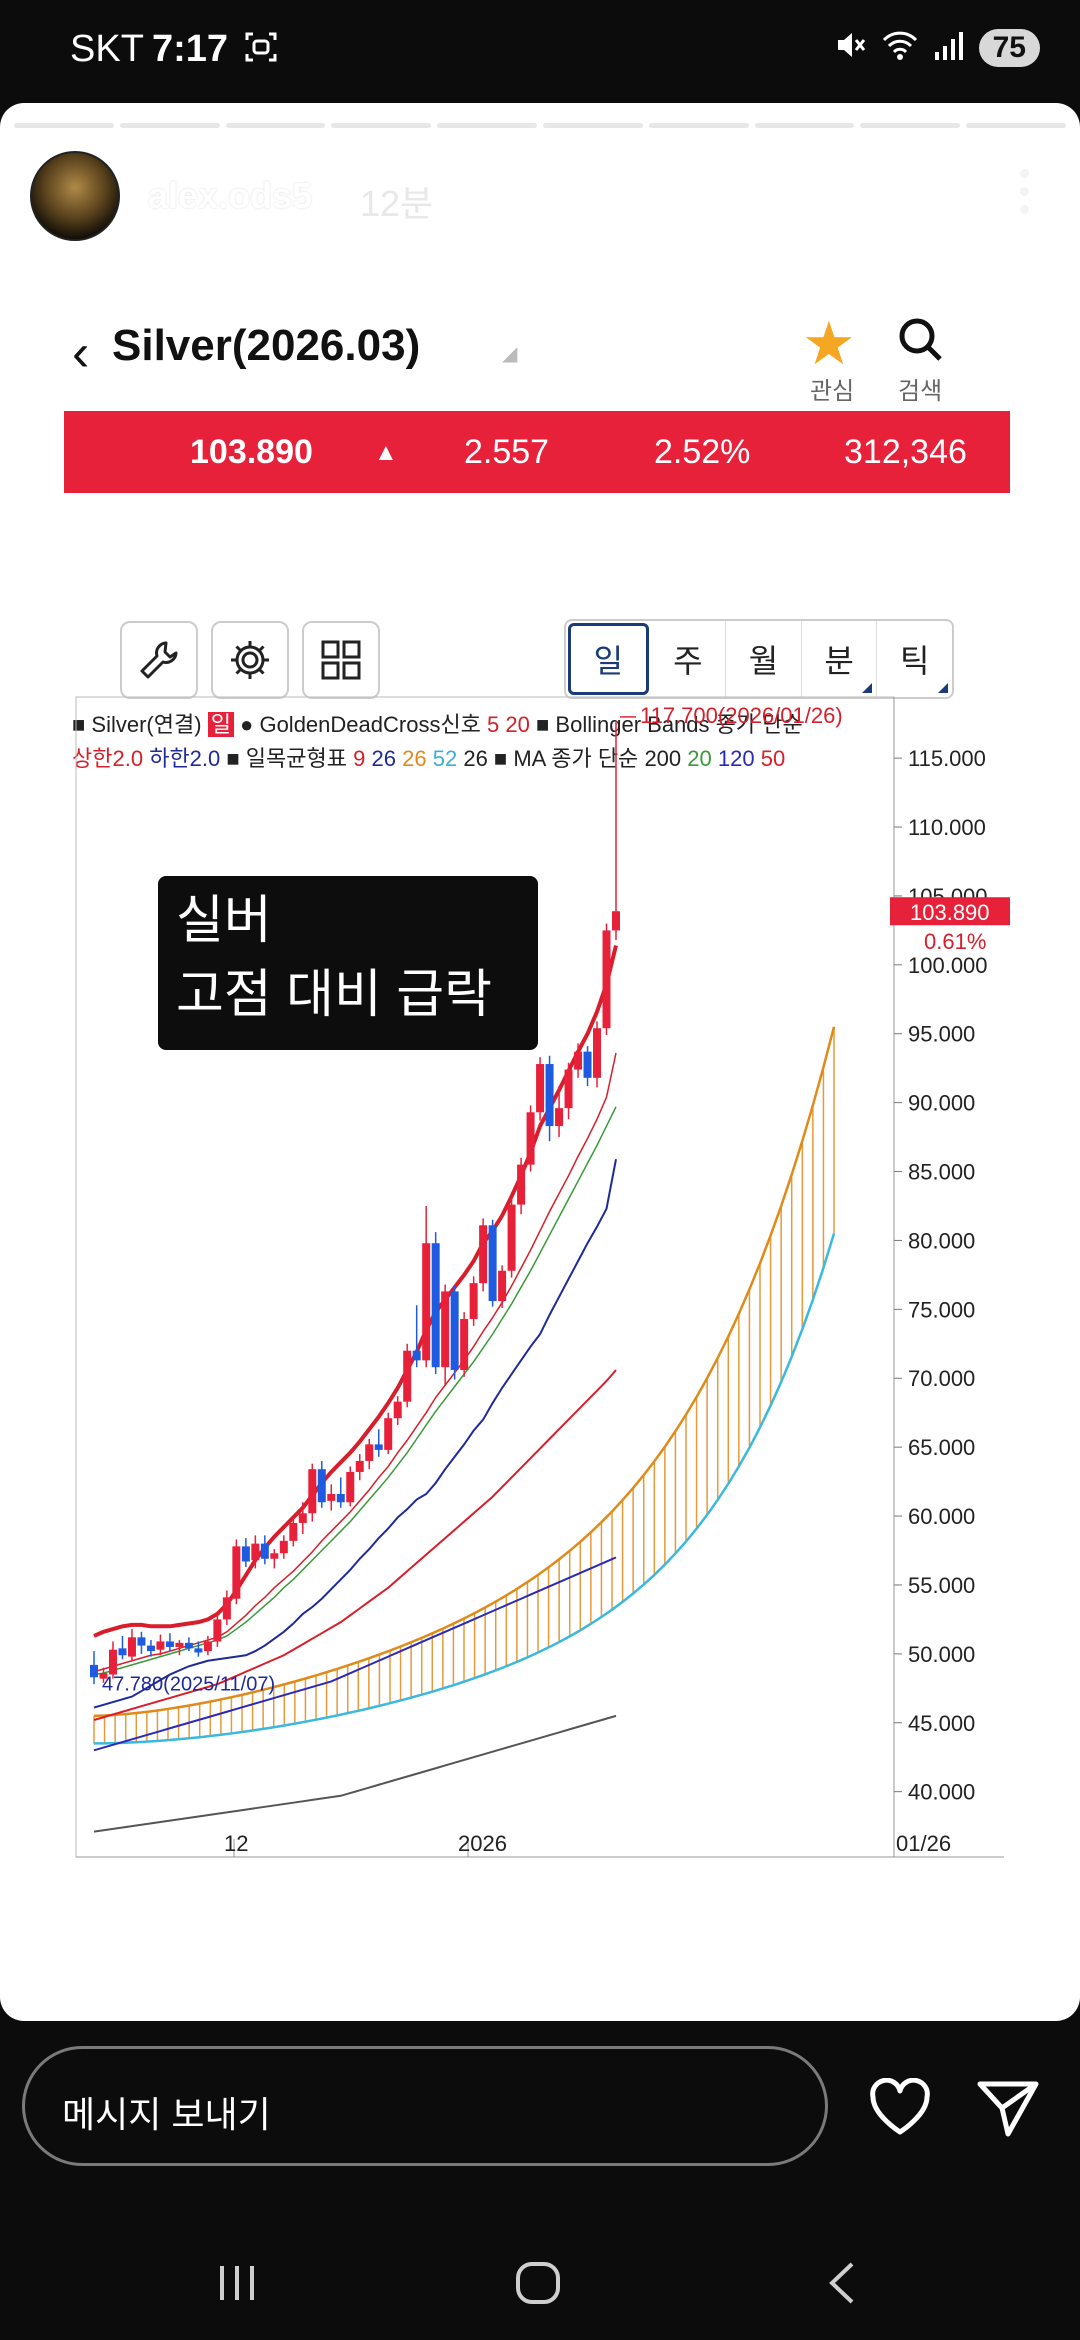 The width and height of the screenshot is (1080, 2340). I want to click on last-price-badge, so click(950, 911).